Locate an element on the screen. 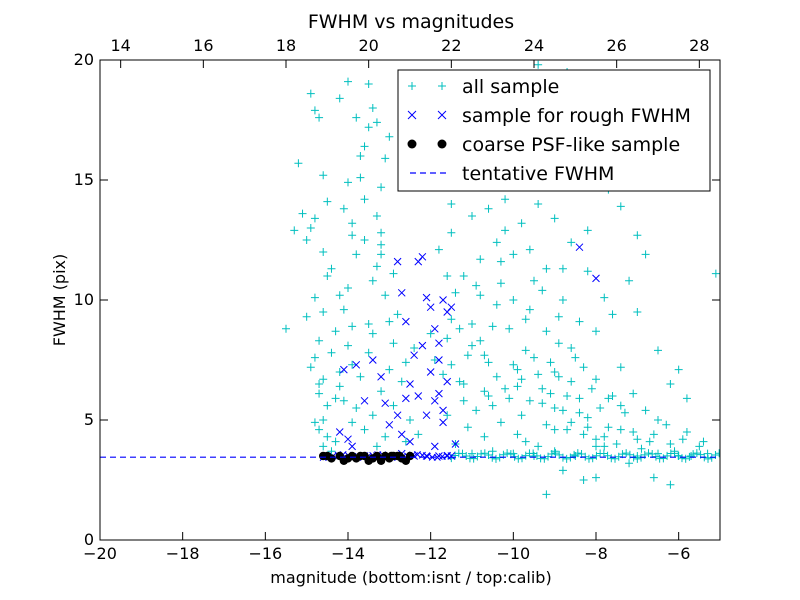 This screenshot has width=800, height=600. legend-label: coarse PSF-like sample is located at coordinates (571, 145).